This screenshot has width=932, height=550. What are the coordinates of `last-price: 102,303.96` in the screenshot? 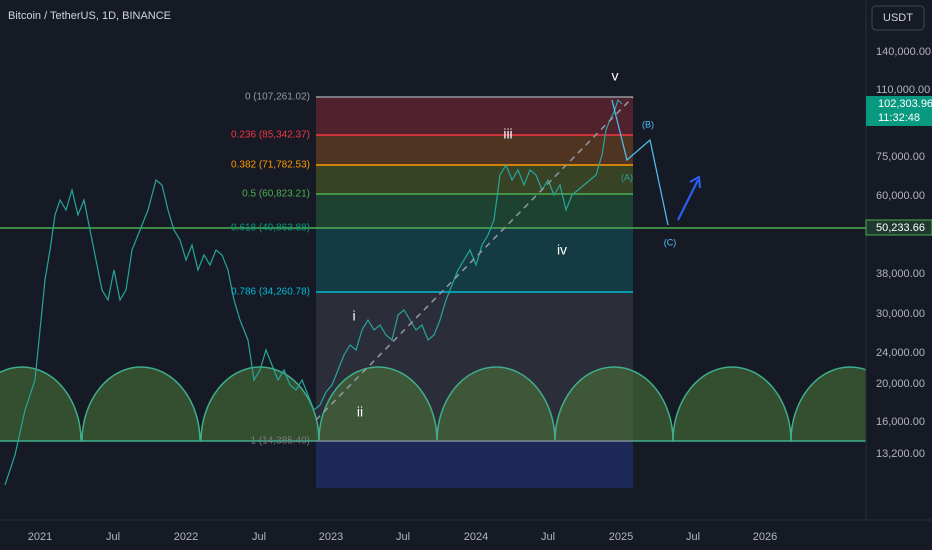 It's located at (905, 104).